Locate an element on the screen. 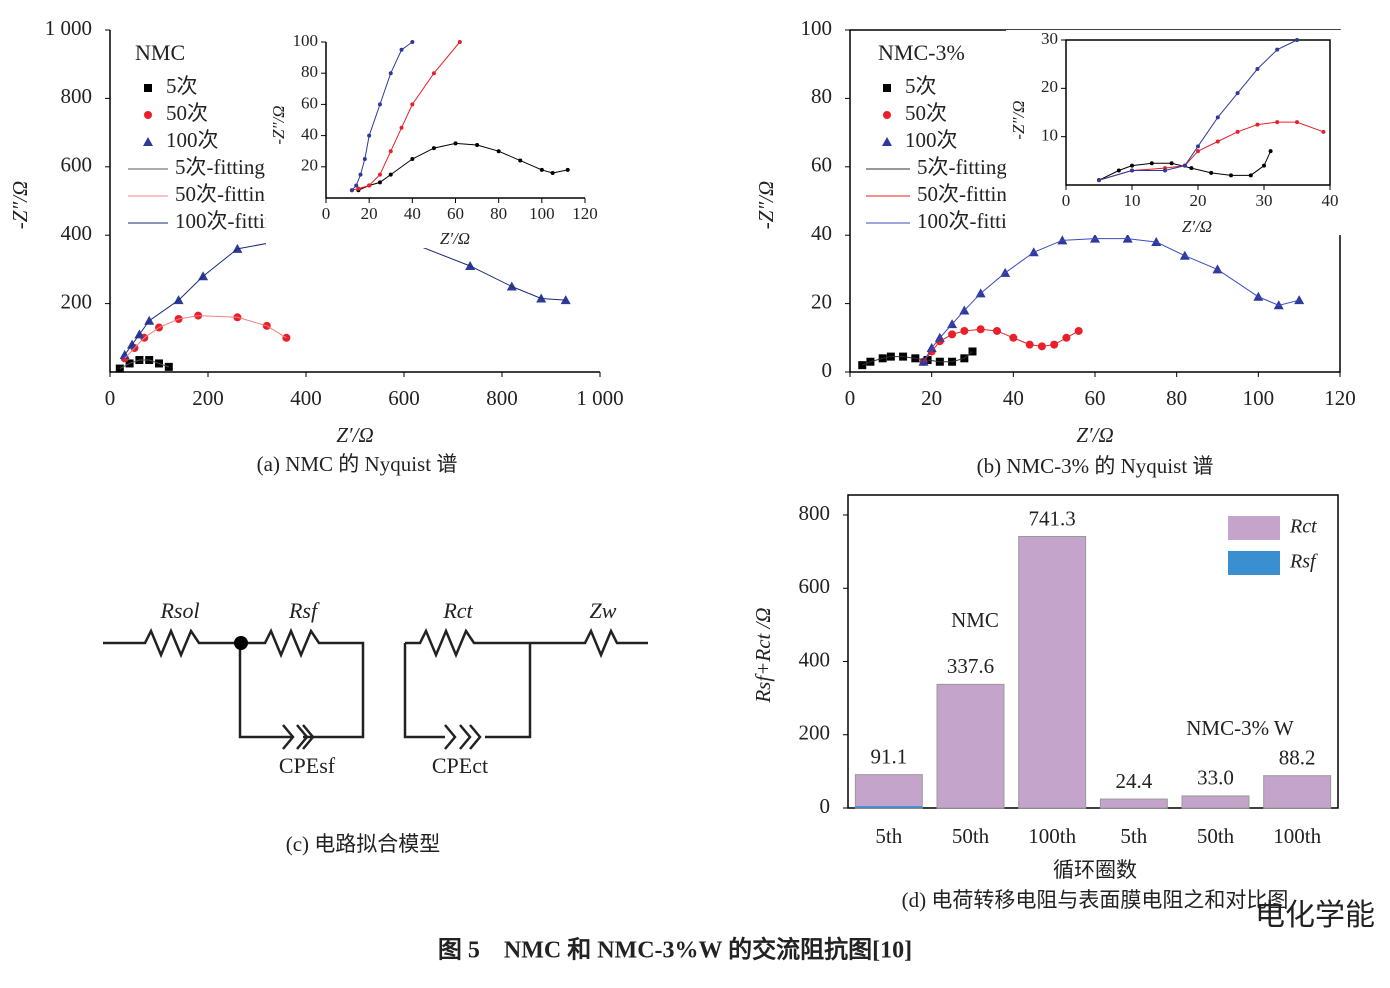  x-tick-label: 10 is located at coordinates (1132, 200).